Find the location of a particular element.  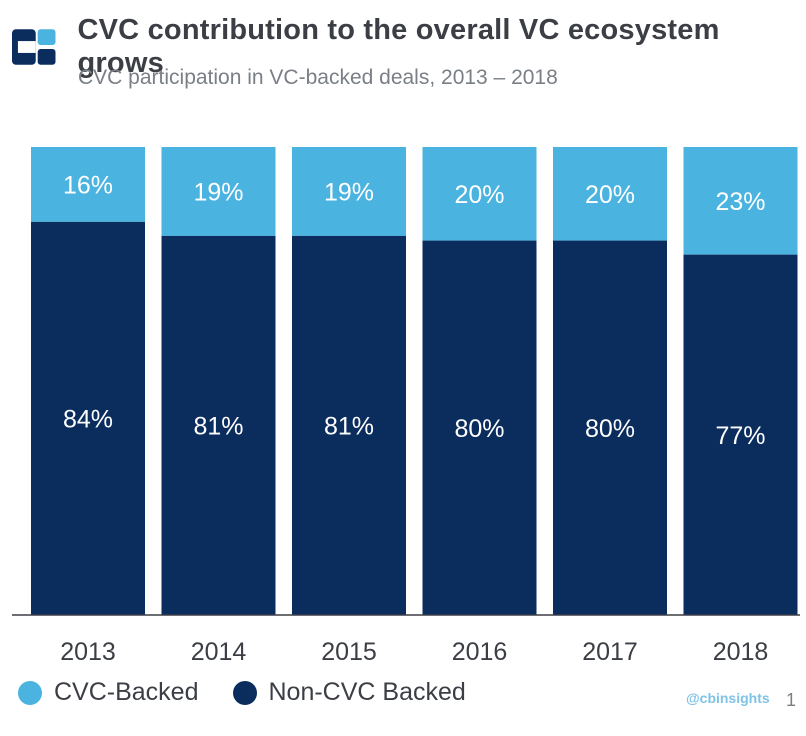

data-label-non-cvc-2013: 84% is located at coordinates (88, 419).